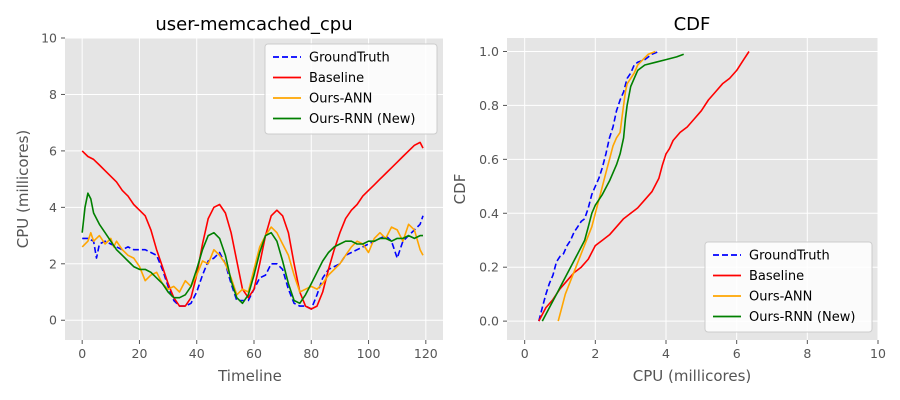 This screenshot has width=900, height=400. Describe the element at coordinates (53, 320) in the screenshot. I see `y-tick-label: 0` at that location.